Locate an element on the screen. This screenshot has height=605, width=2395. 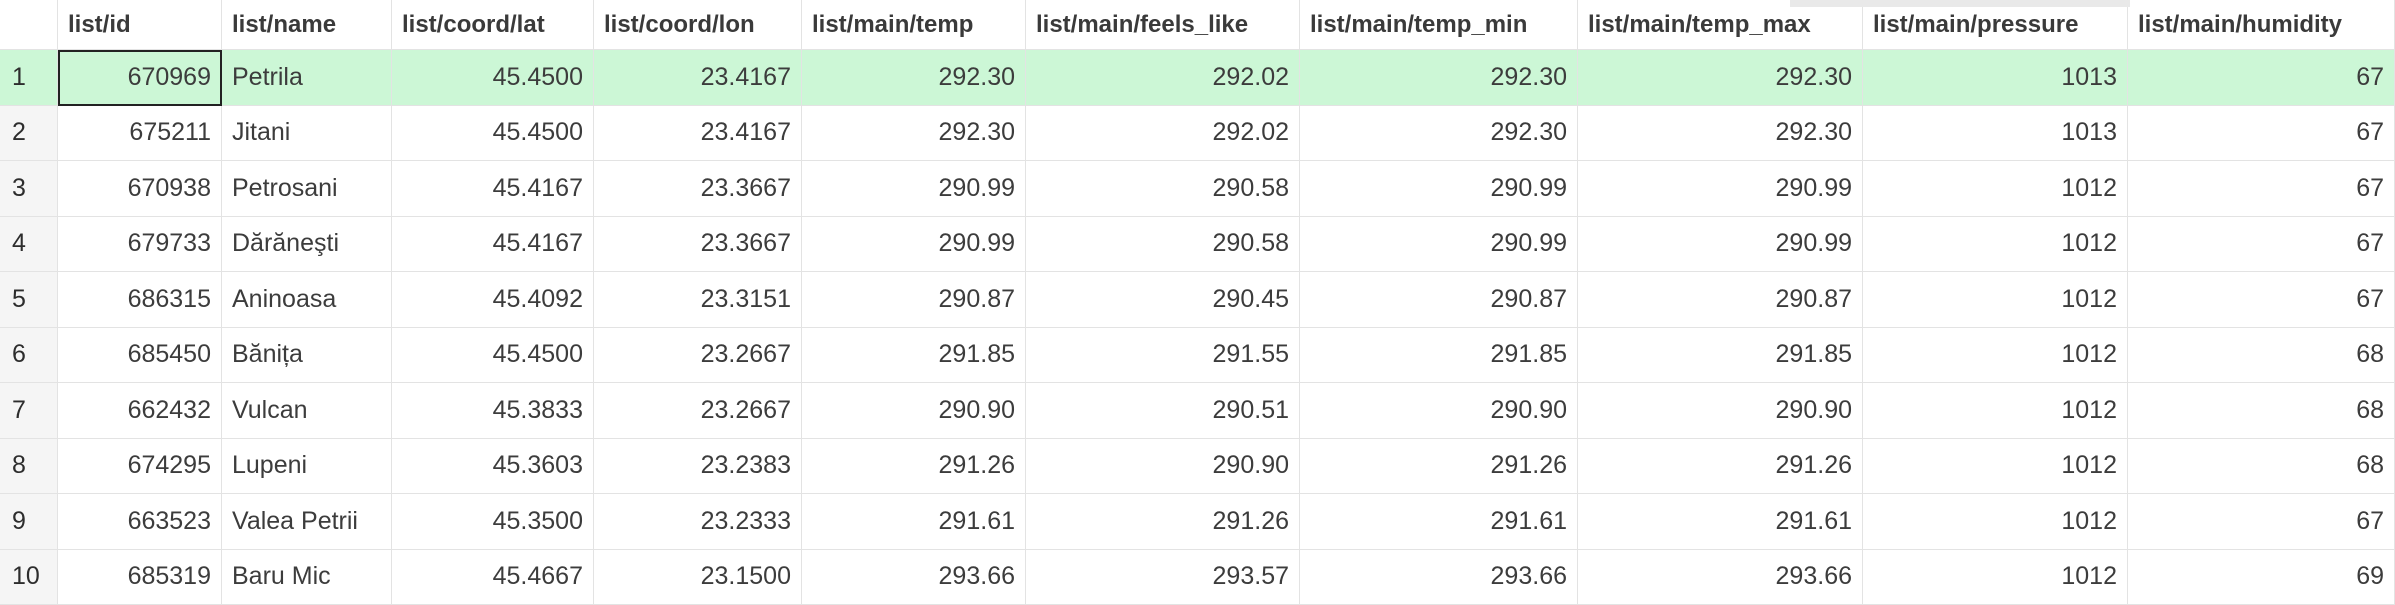
row-number: 3 is located at coordinates (29, 189).